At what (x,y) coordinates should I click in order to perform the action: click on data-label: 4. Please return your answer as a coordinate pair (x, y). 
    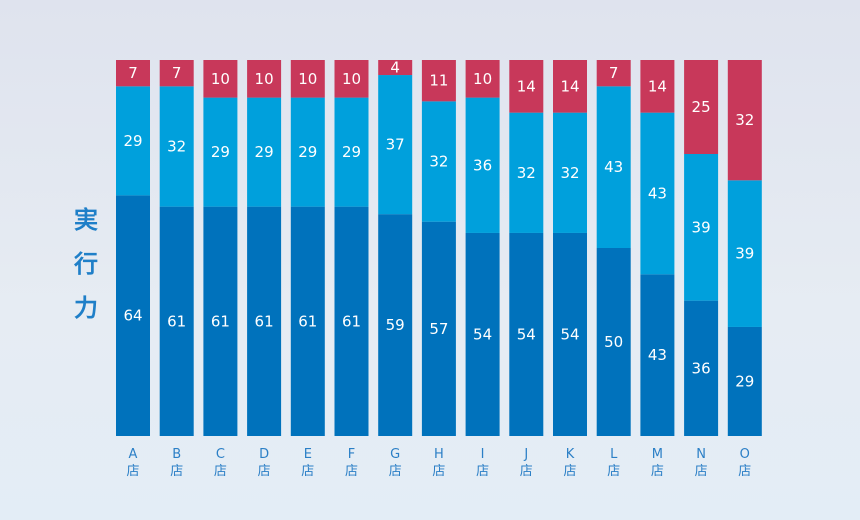
    Looking at the image, I should click on (395, 68).